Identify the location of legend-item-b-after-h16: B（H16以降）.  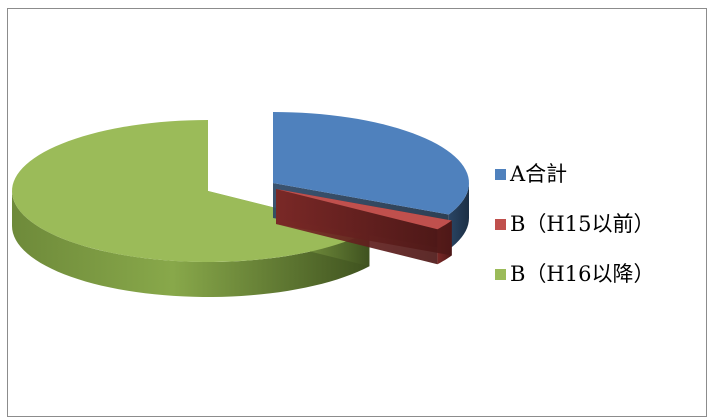
(574, 274).